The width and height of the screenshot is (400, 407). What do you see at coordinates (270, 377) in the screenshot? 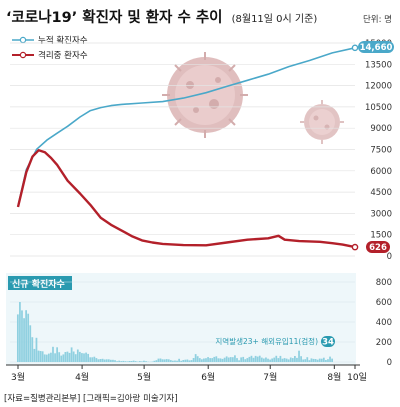
I see `x-tick-label: 7월` at bounding box center [270, 377].